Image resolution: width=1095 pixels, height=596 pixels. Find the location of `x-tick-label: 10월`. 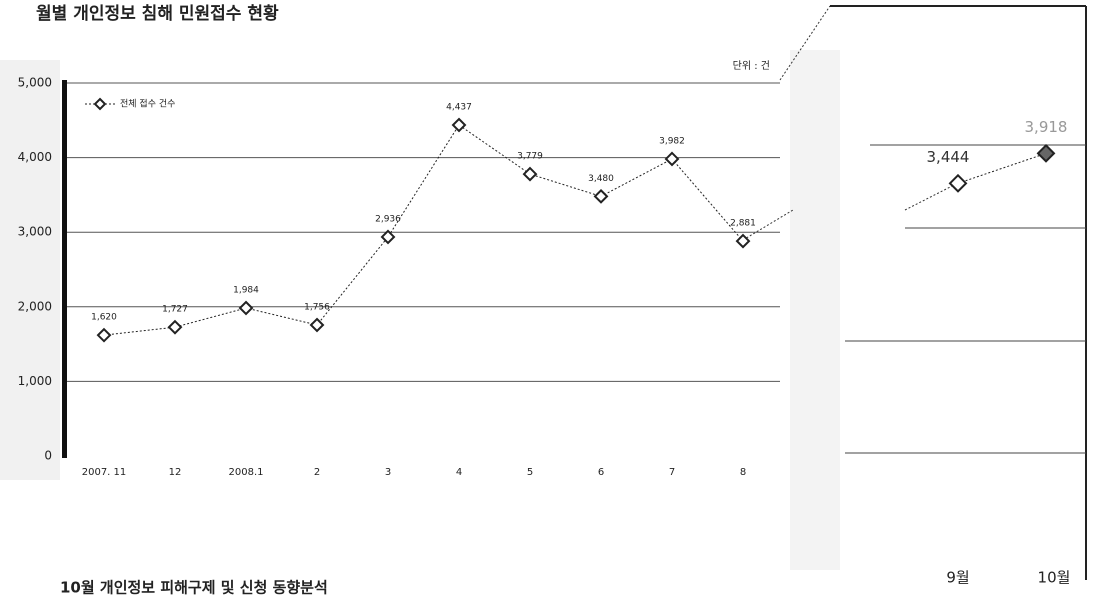

x-tick-label: 10월 is located at coordinates (1054, 578).